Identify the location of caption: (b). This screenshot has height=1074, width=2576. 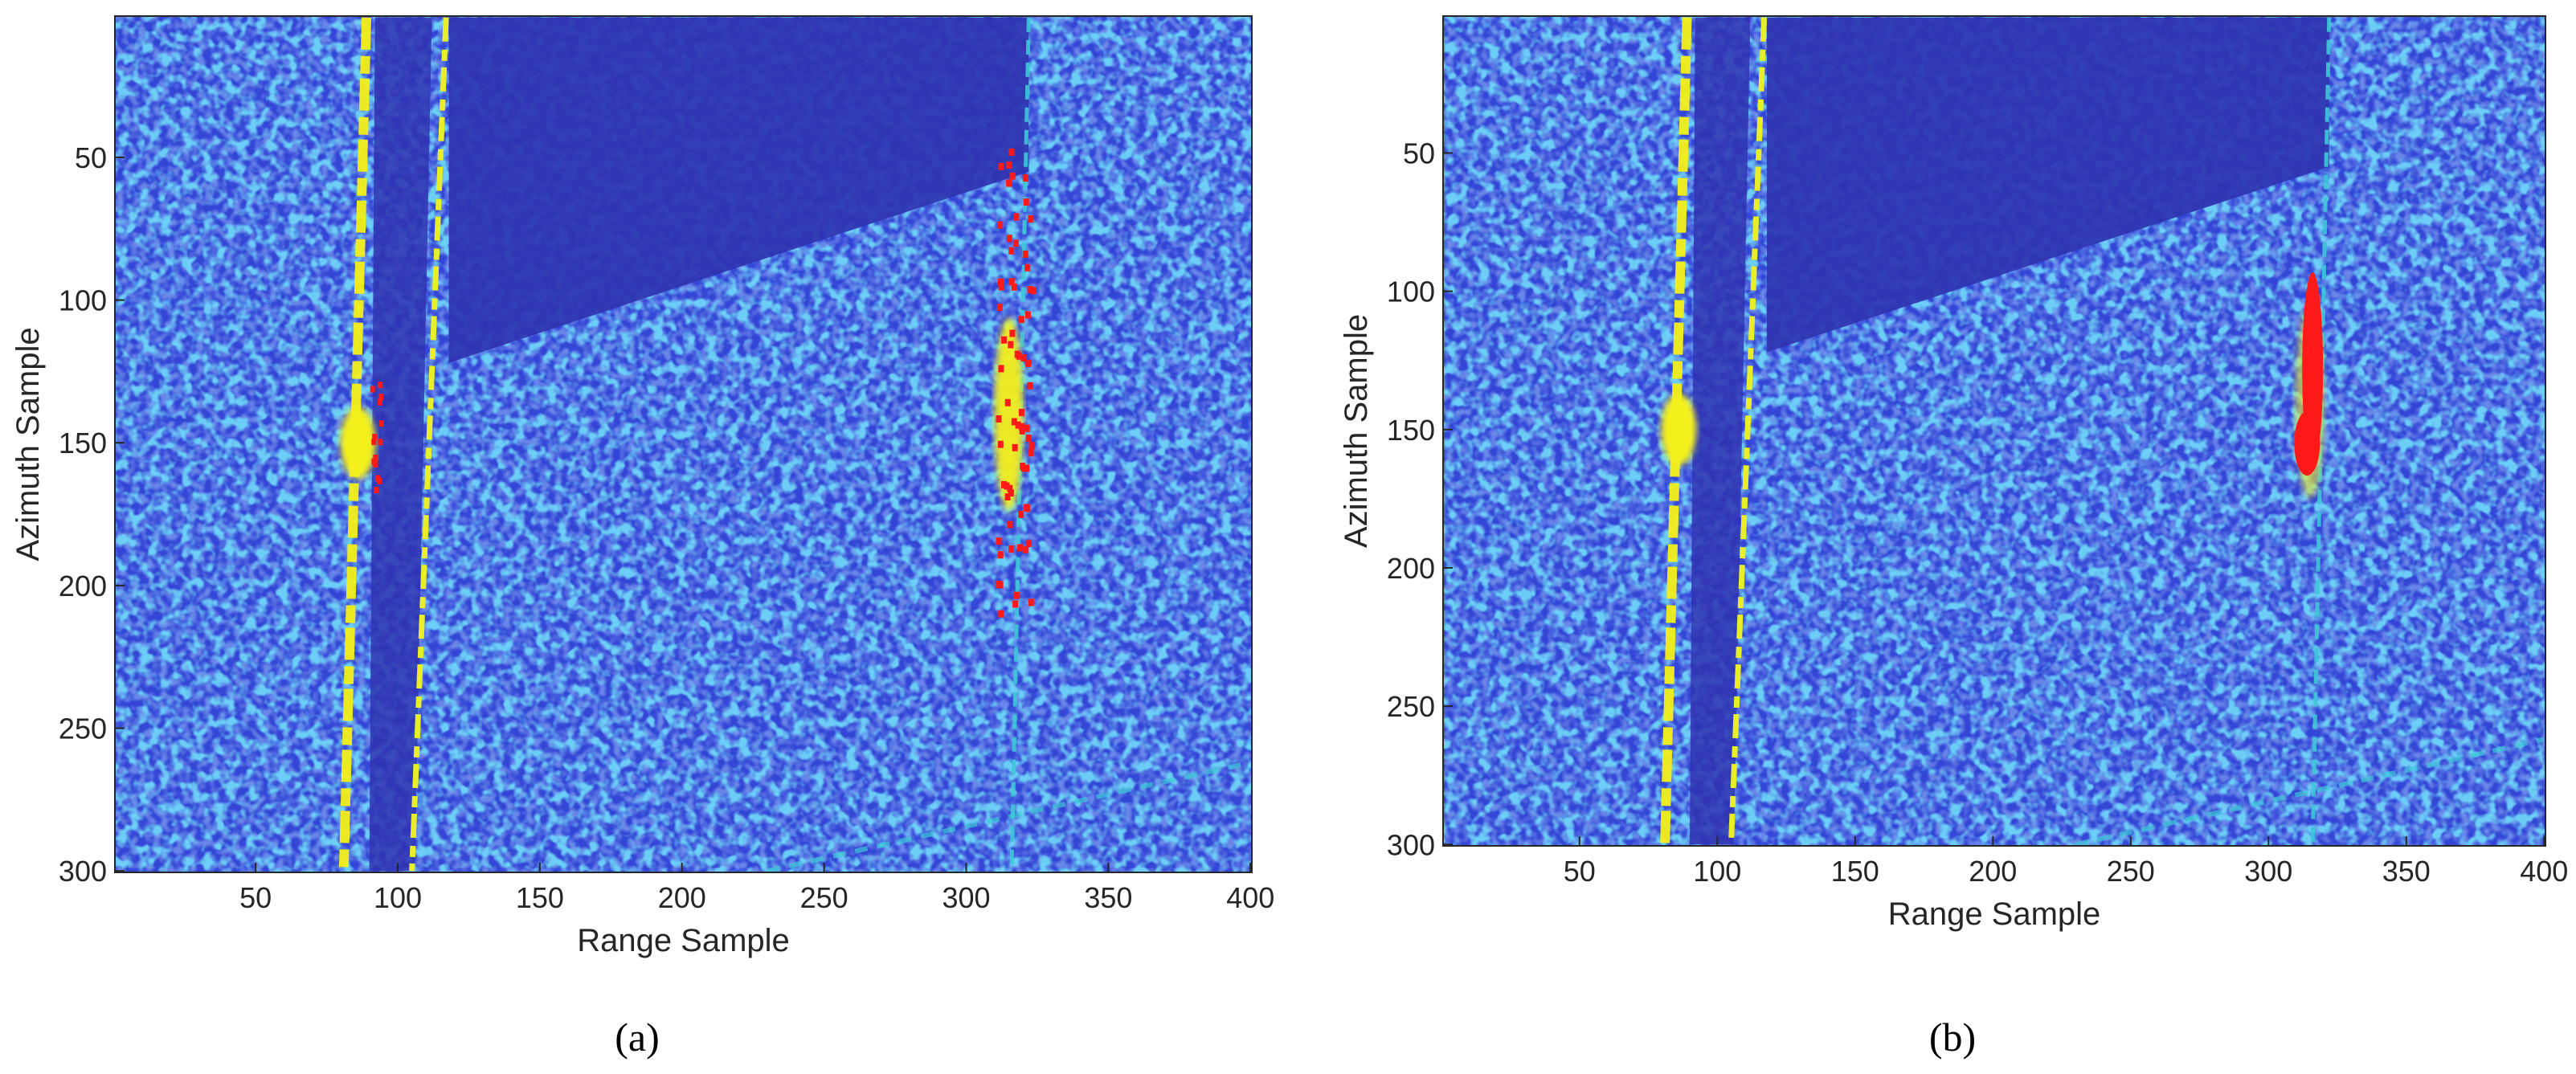
(1953, 1038).